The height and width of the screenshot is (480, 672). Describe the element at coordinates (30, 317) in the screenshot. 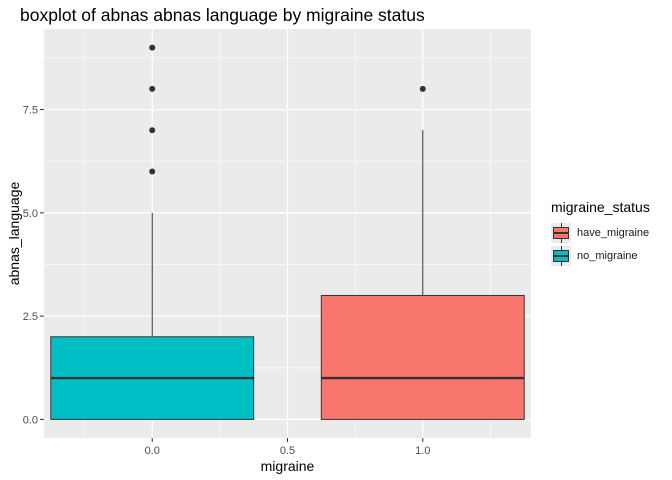

I see `y-tick-label: 2.5` at that location.